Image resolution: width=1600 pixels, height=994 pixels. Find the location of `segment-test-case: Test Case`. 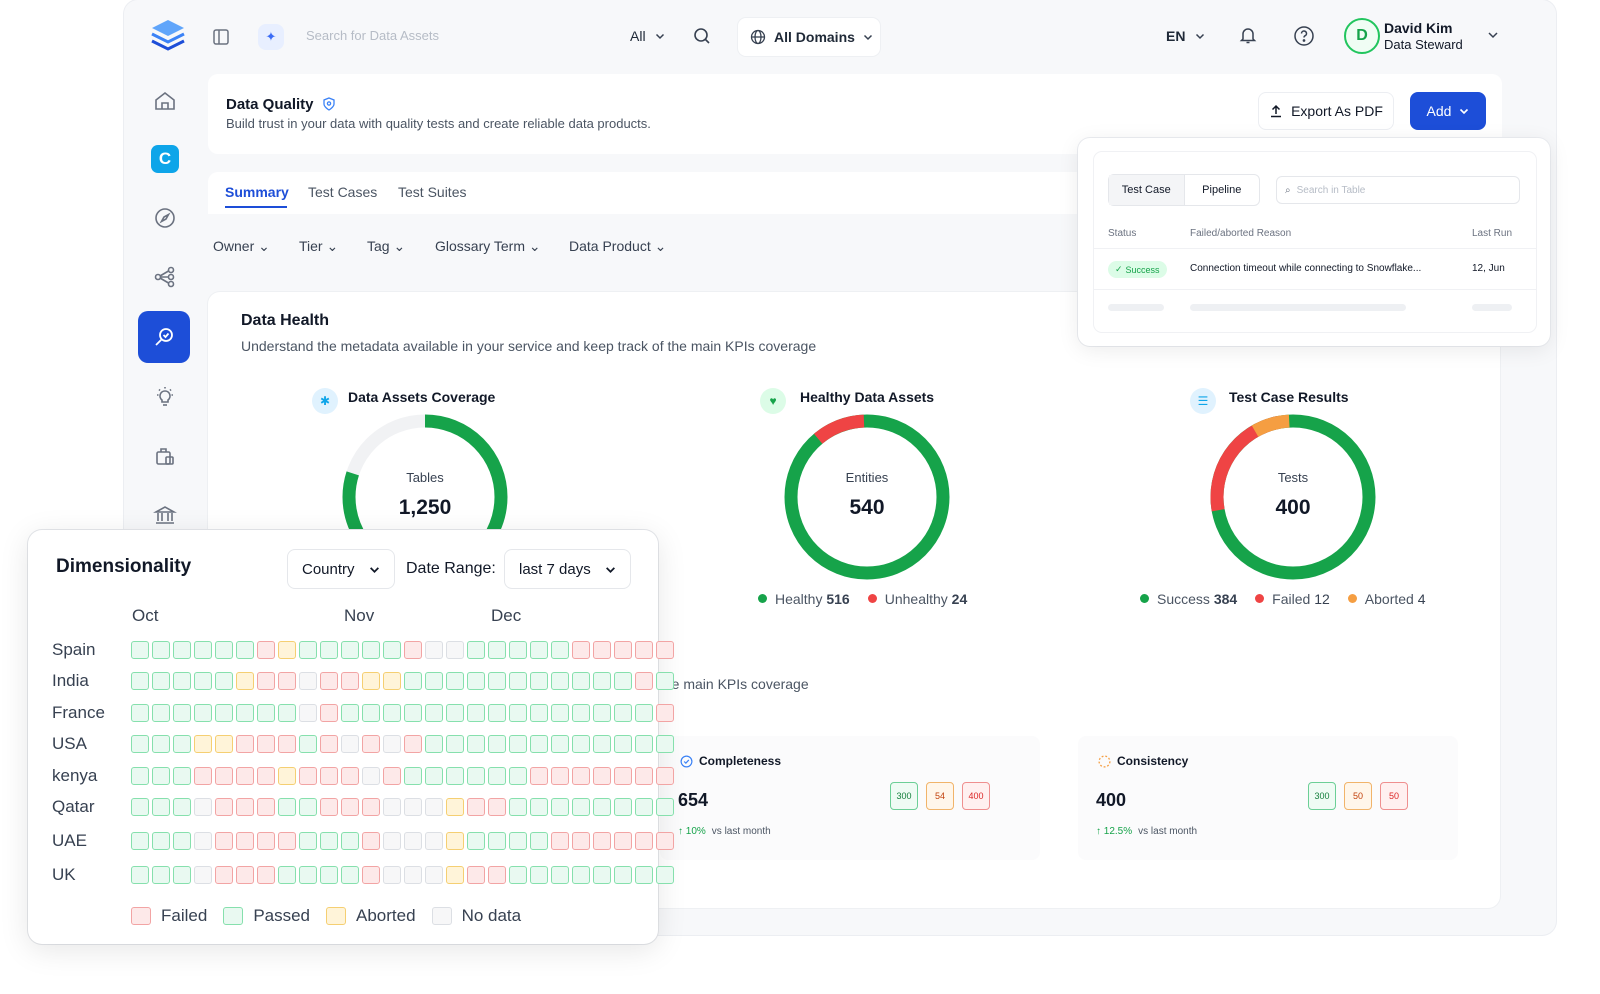

segment-test-case: Test Case is located at coordinates (1147, 190).